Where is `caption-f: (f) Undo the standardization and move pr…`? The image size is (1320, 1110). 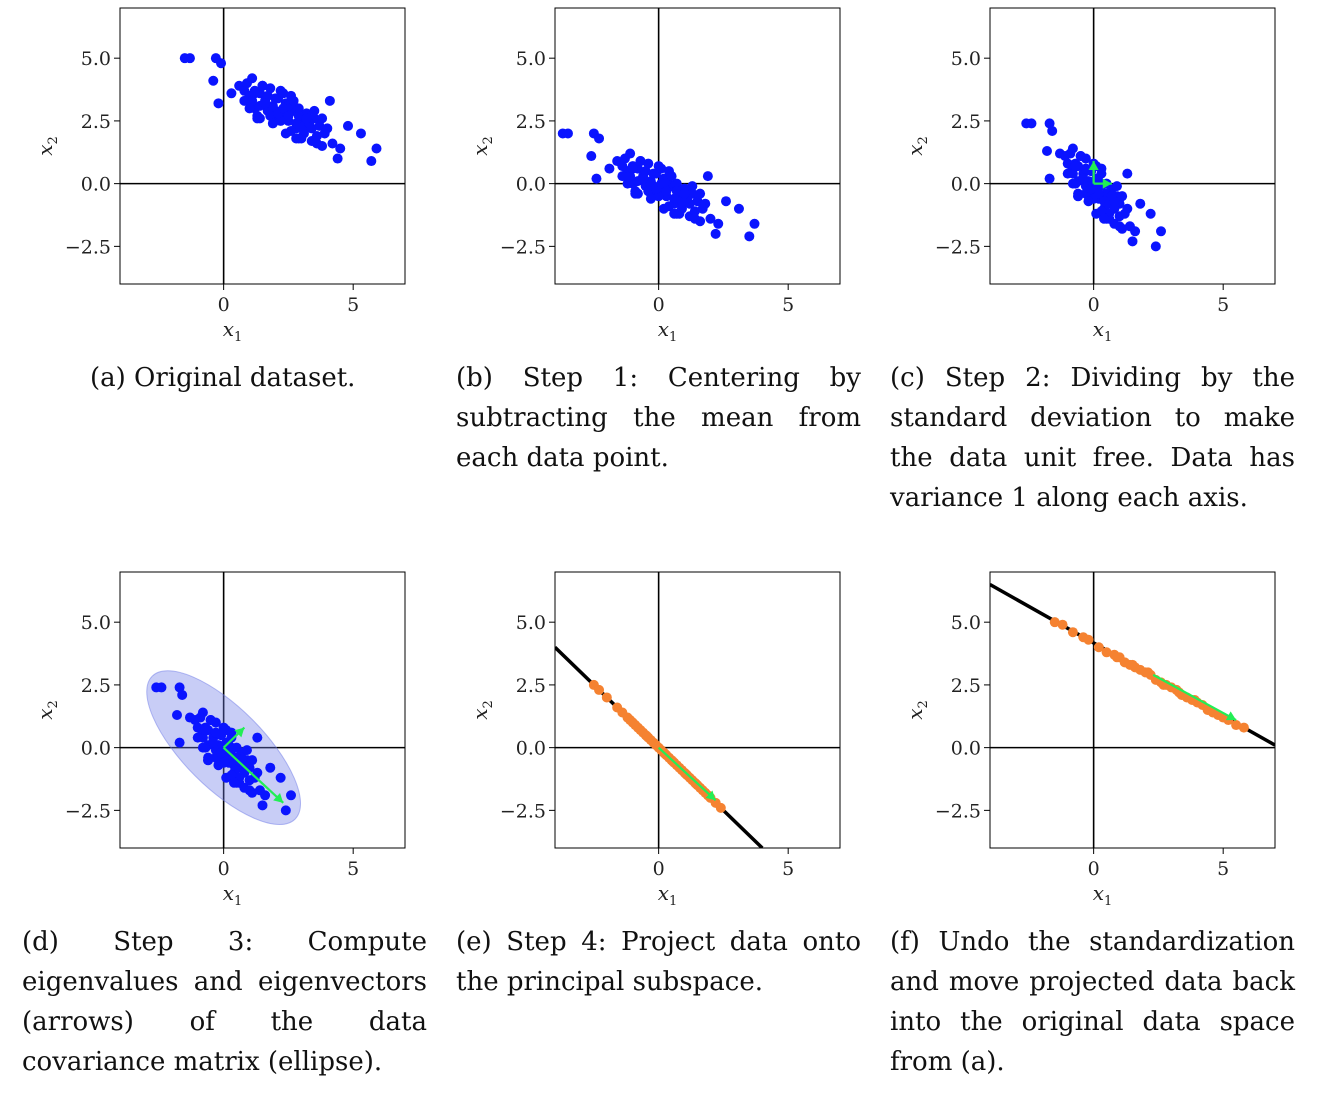 caption-f: (f) Undo the standardization and move pr… is located at coordinates (1092, 1002).